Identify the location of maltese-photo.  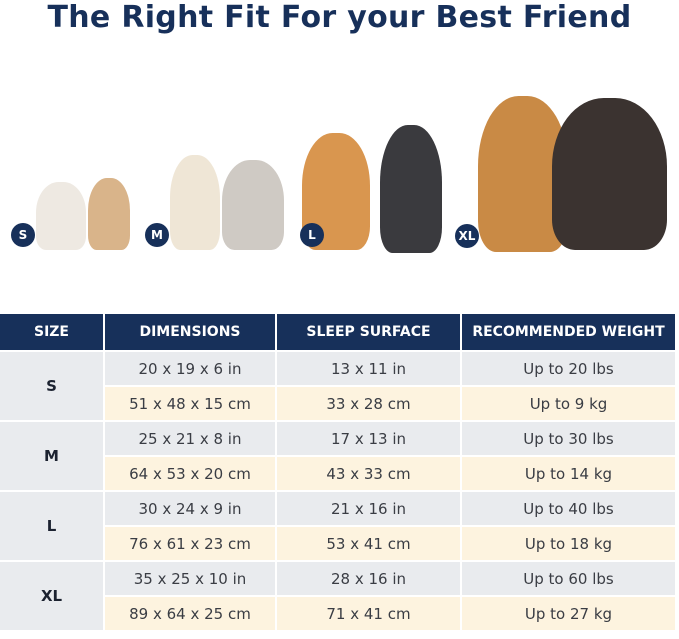
(195, 202).